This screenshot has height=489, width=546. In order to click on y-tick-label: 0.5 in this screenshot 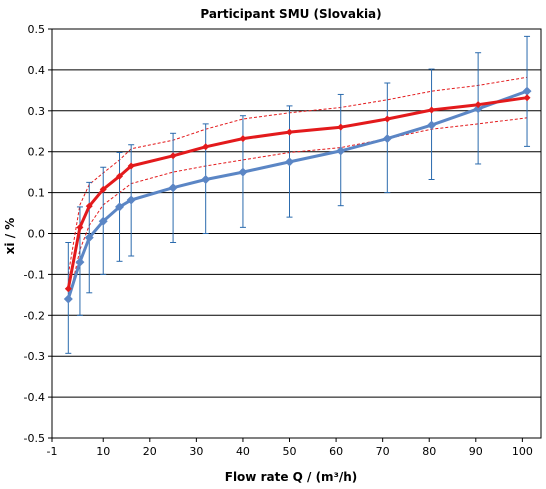, I will do `click(37, 29)`.